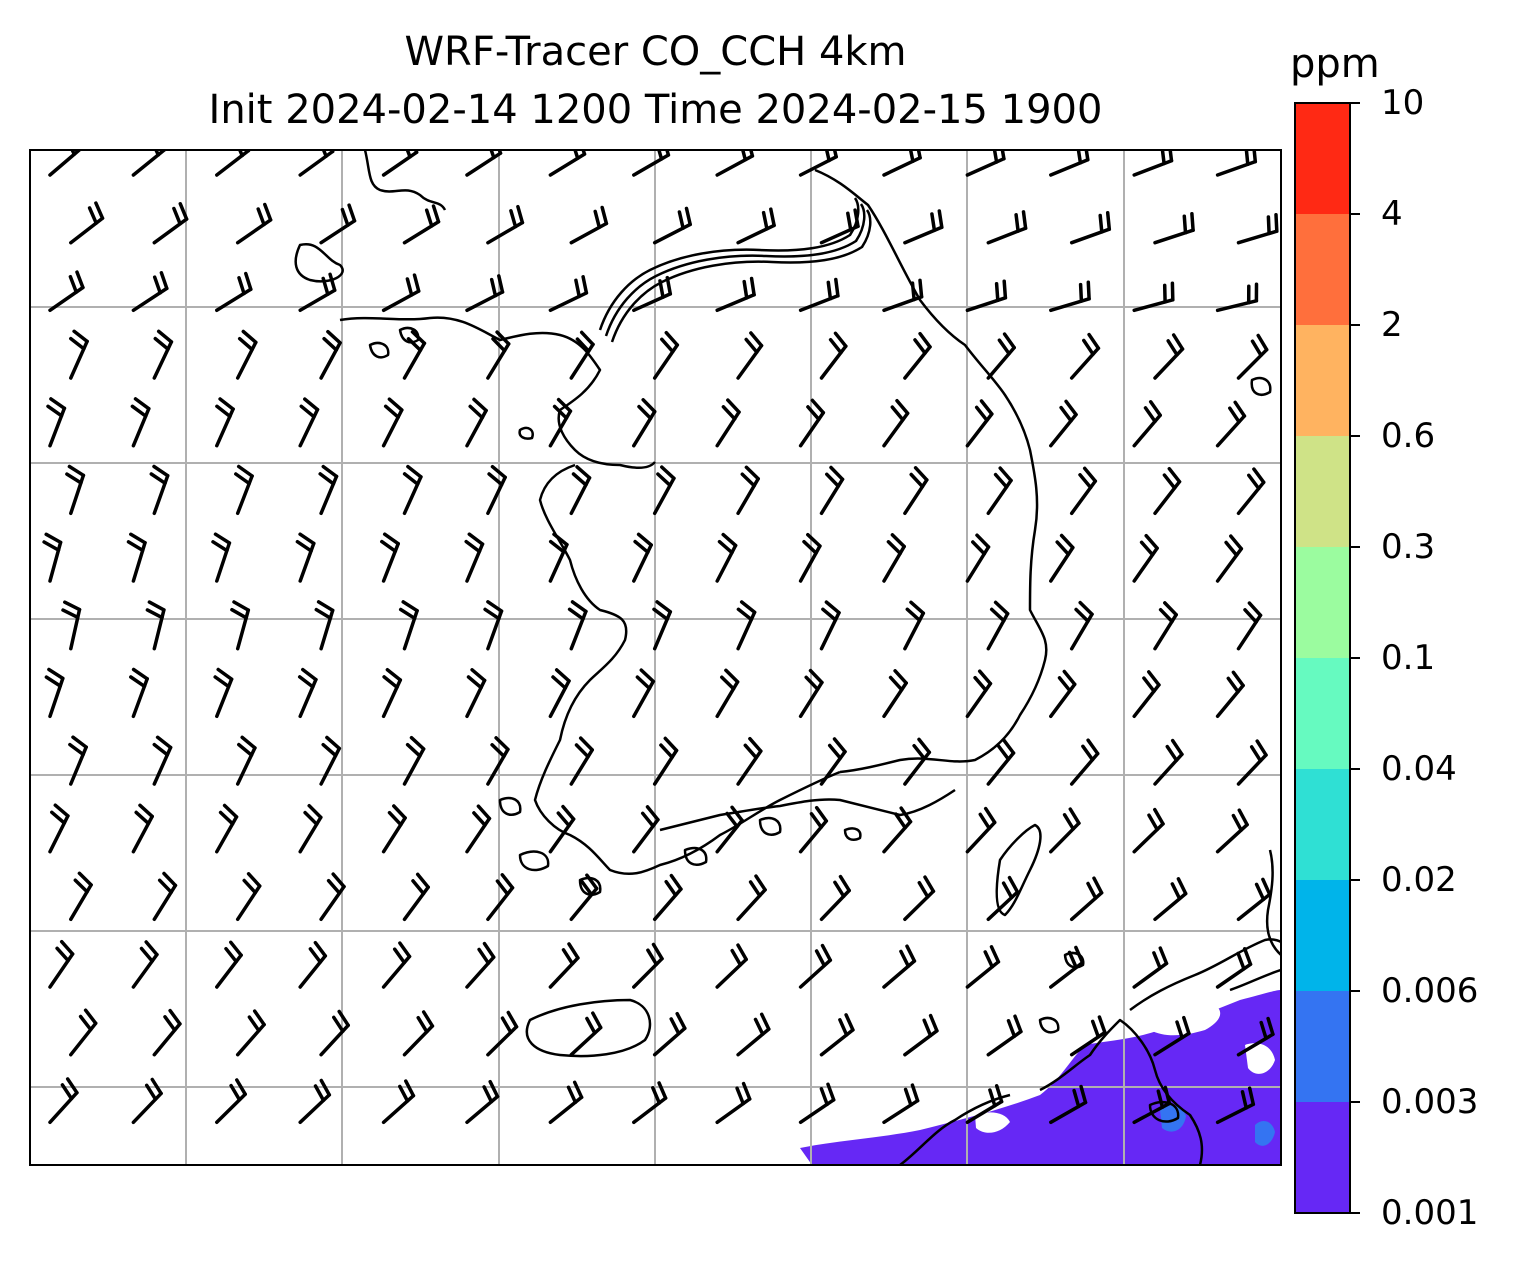 This screenshot has width=1528, height=1267. Describe the element at coordinates (1273, 902) in the screenshot. I see `coastline-japan-east-edge` at that location.